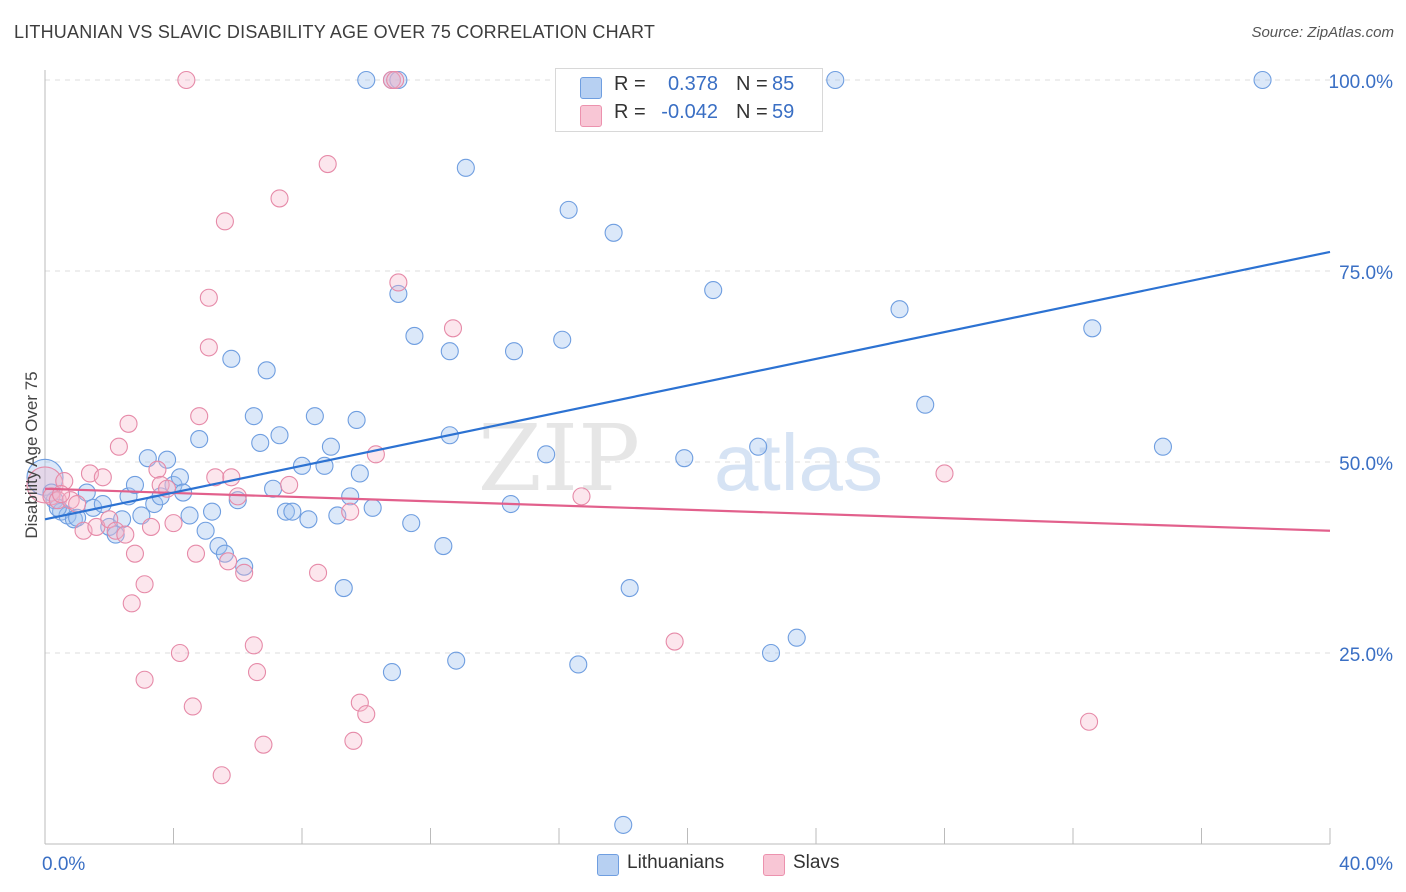  I want to click on stats-legend: R = 0.378 N = 85 R = -0.042 N = 59, so click(689, 100).